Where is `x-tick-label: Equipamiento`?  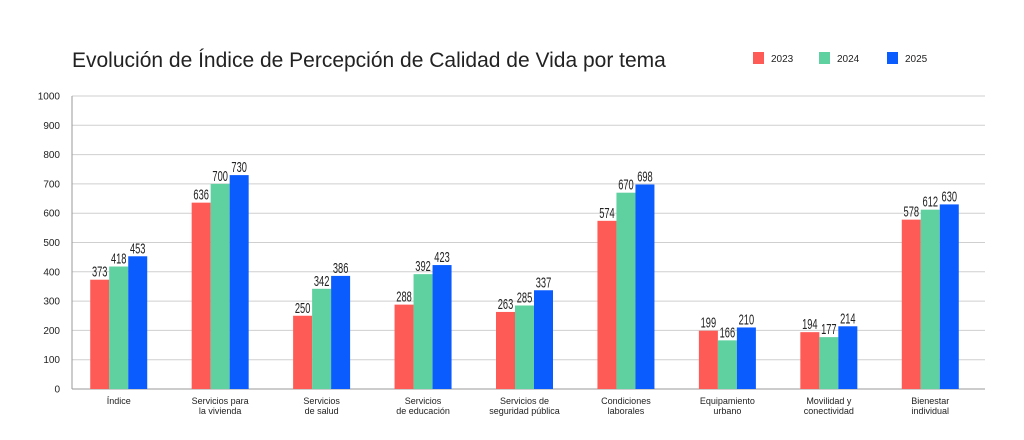
x-tick-label: Equipamiento is located at coordinates (727, 401).